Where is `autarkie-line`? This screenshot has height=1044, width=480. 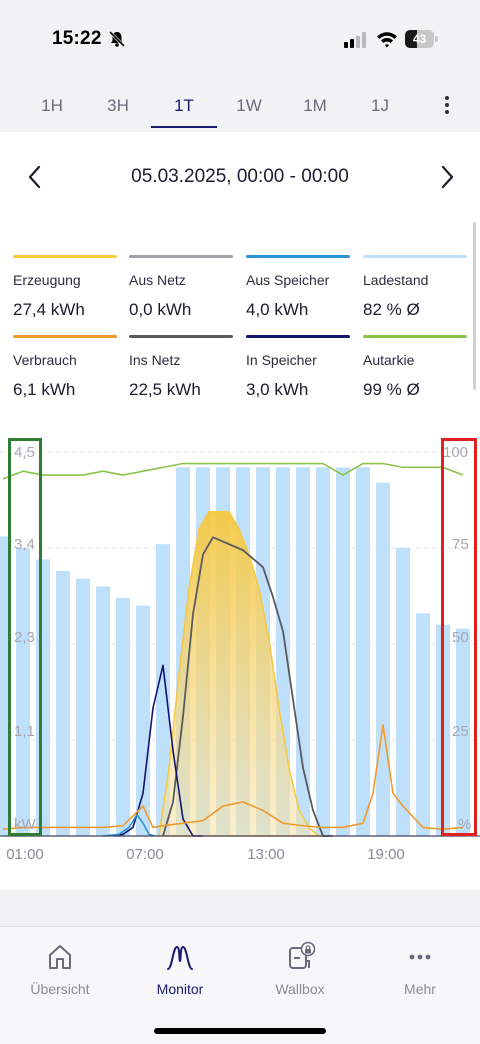 autarkie-line is located at coordinates (233, 471).